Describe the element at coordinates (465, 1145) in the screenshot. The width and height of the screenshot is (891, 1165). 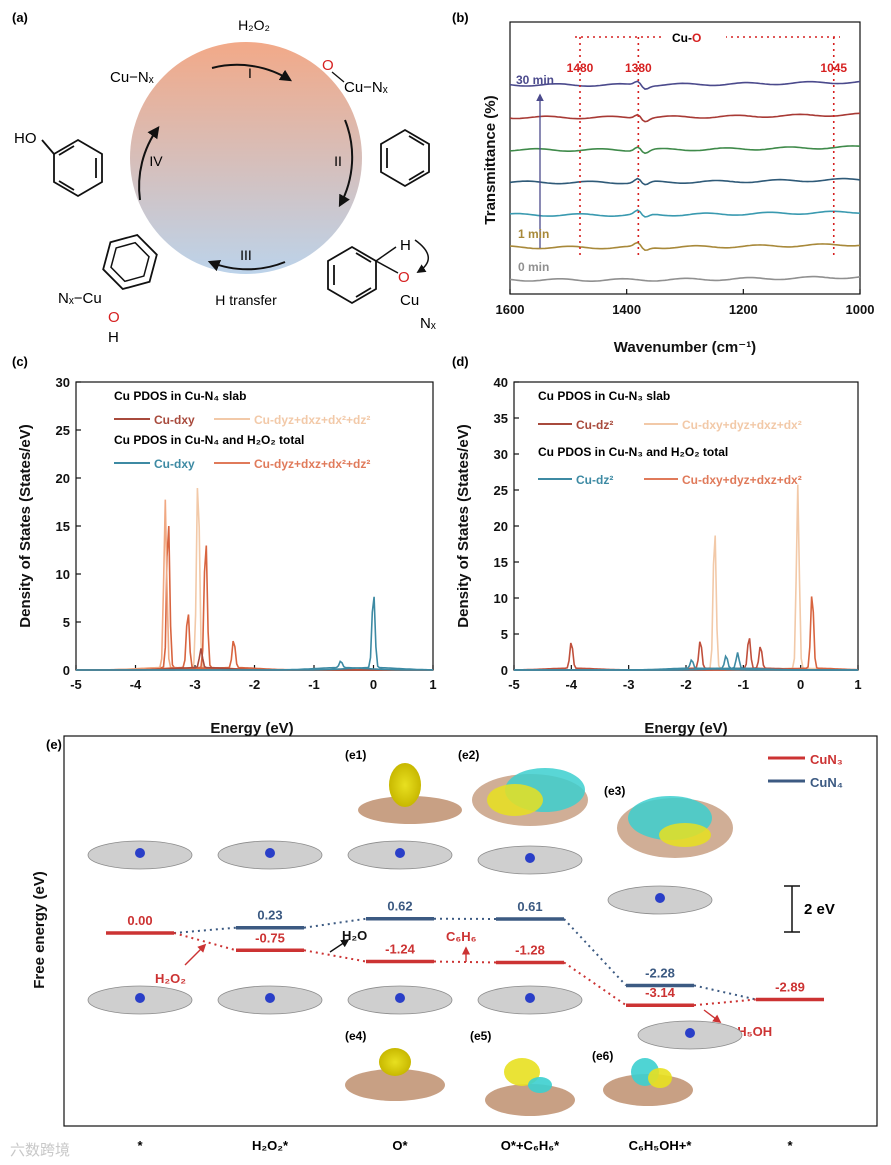
I see `energy-categories: * H₂O₂* O* O*+C₆H₆* C₆H₅OH+* *` at that location.